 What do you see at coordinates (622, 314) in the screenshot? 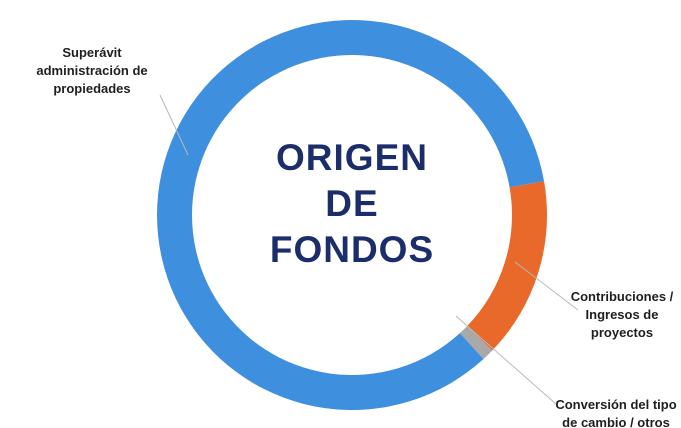
I see `slice-label: Contribuciones / Ingresos de proyectos` at bounding box center [622, 314].